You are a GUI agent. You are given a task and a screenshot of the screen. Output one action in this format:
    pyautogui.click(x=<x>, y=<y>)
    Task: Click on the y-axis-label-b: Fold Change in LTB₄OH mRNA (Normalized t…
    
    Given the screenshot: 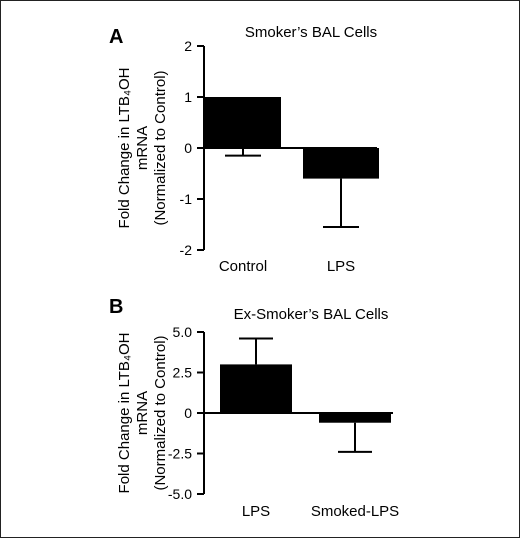 What is the action you would take?
    pyautogui.click(x=142, y=413)
    